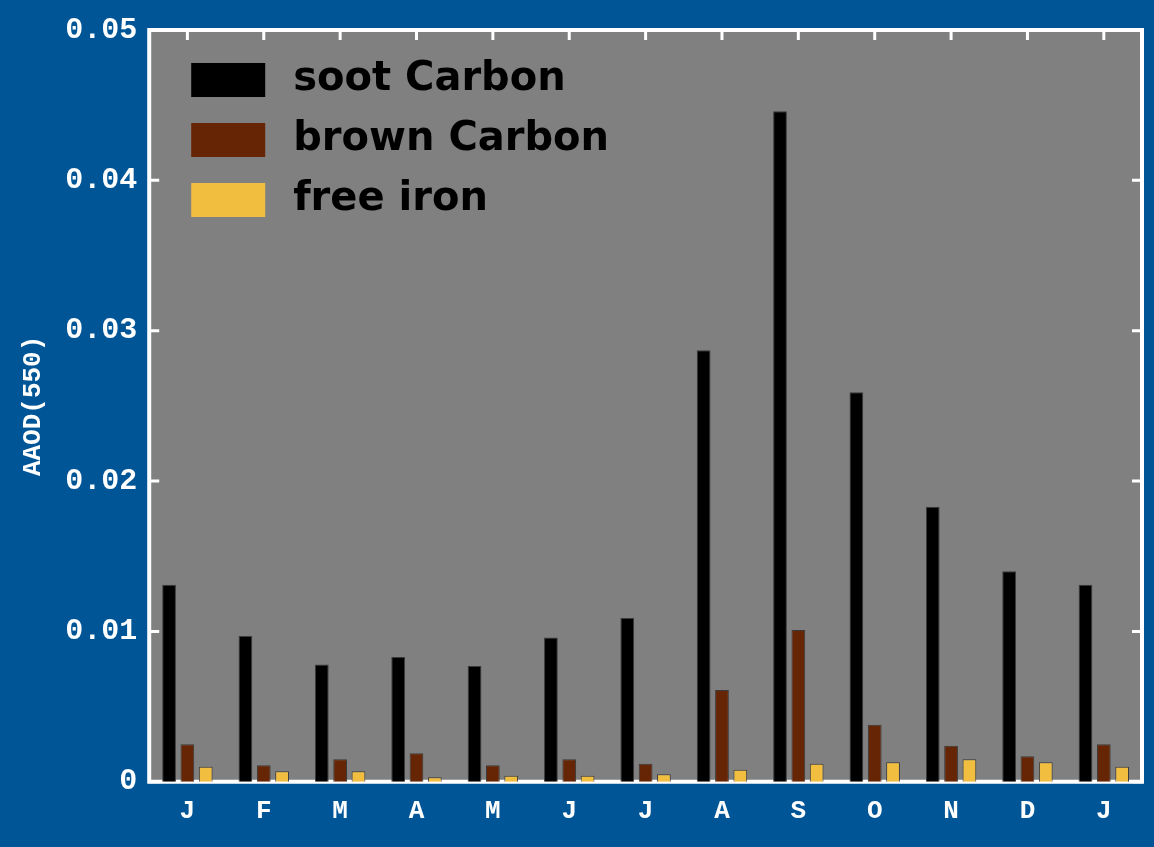  What do you see at coordinates (101, 330) in the screenshot?
I see `y-tick-label: 0.03` at bounding box center [101, 330].